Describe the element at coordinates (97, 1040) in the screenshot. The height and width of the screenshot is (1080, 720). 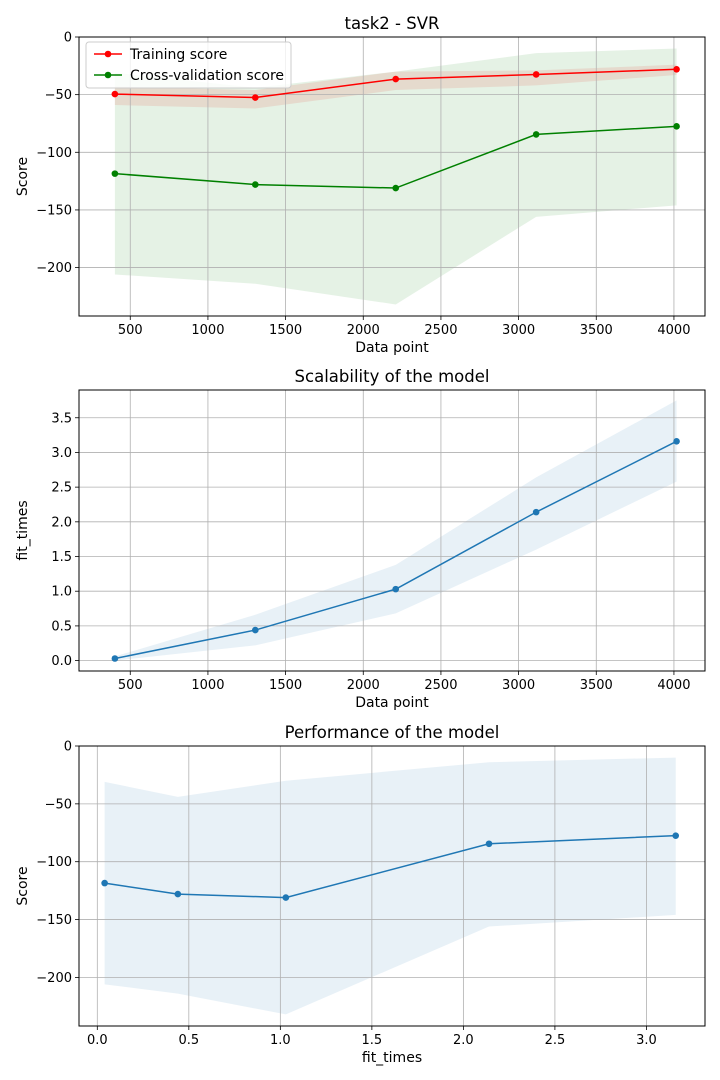
I see `x-tick-label: 0.0` at that location.